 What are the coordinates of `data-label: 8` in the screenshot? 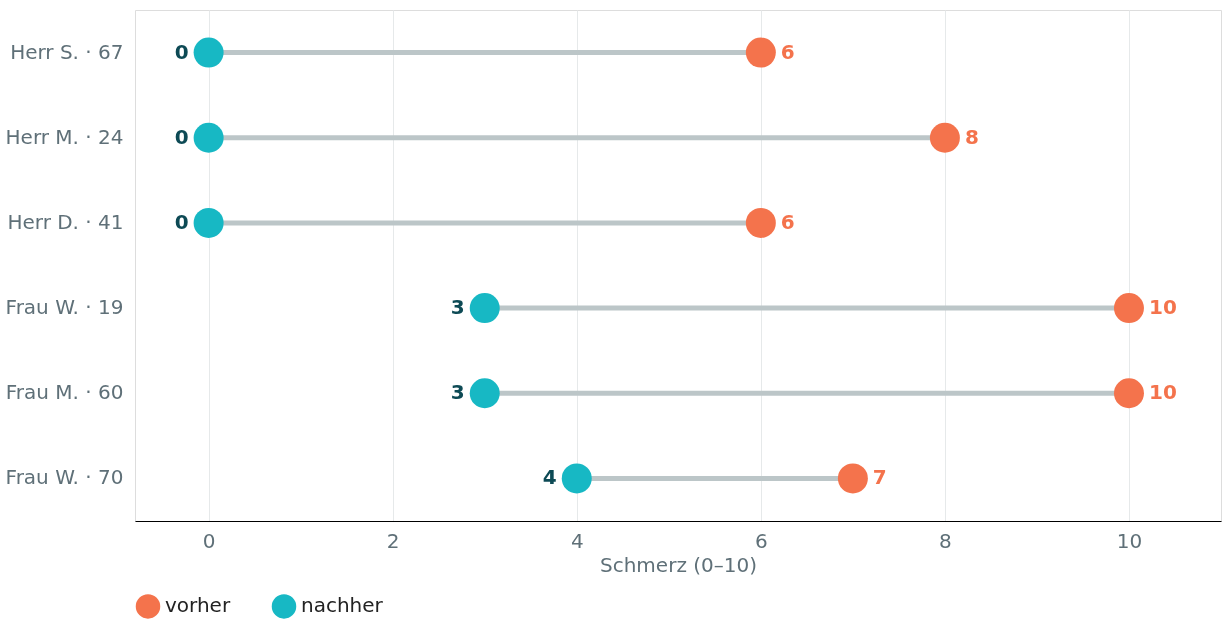 It's located at (971, 136).